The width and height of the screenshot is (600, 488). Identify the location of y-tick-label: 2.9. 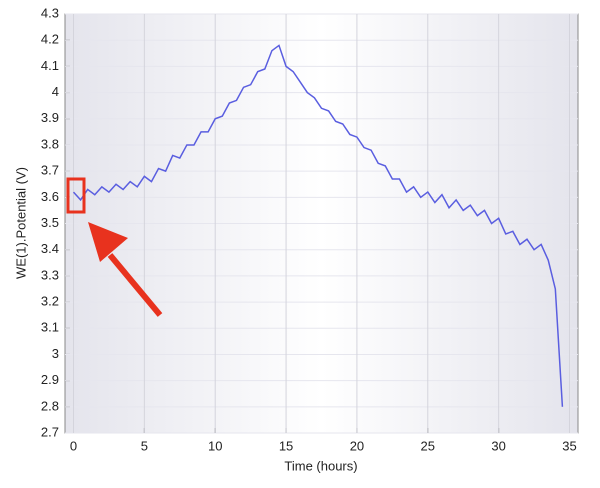
(50, 379).